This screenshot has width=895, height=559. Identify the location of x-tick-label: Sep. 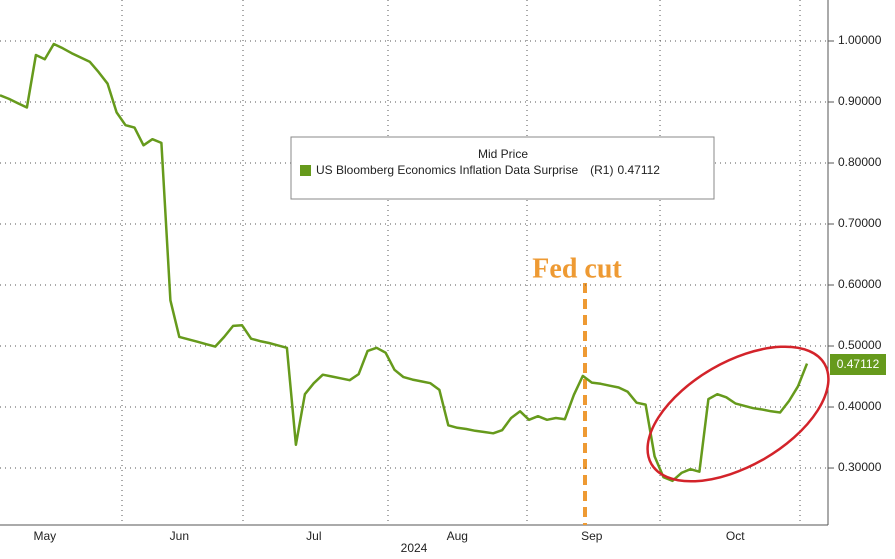
(592, 536).